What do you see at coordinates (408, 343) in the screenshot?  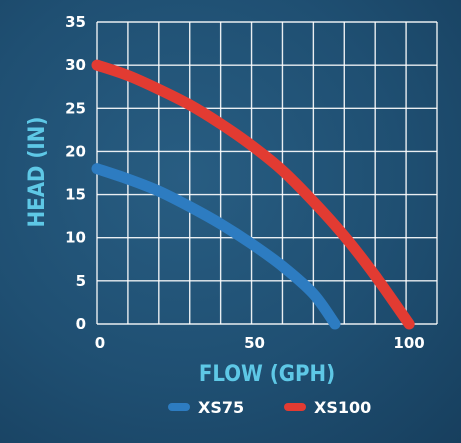 I see `x-tick-label: 100` at bounding box center [408, 343].